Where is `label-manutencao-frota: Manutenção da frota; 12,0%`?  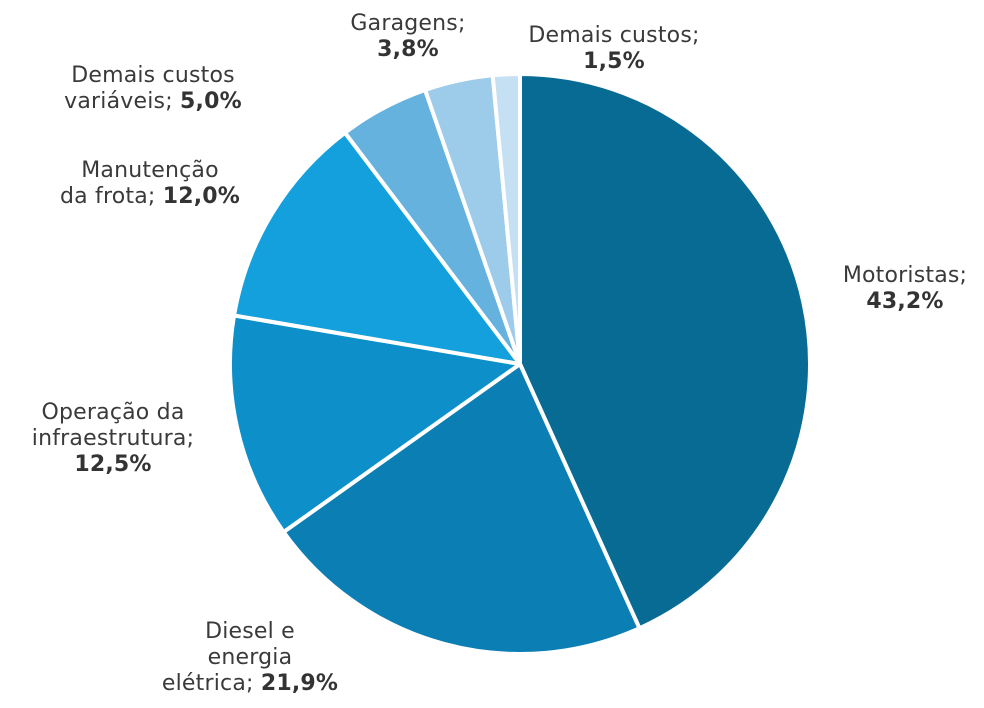 label-manutencao-frota: Manutenção da frota; 12,0% is located at coordinates (150, 183).